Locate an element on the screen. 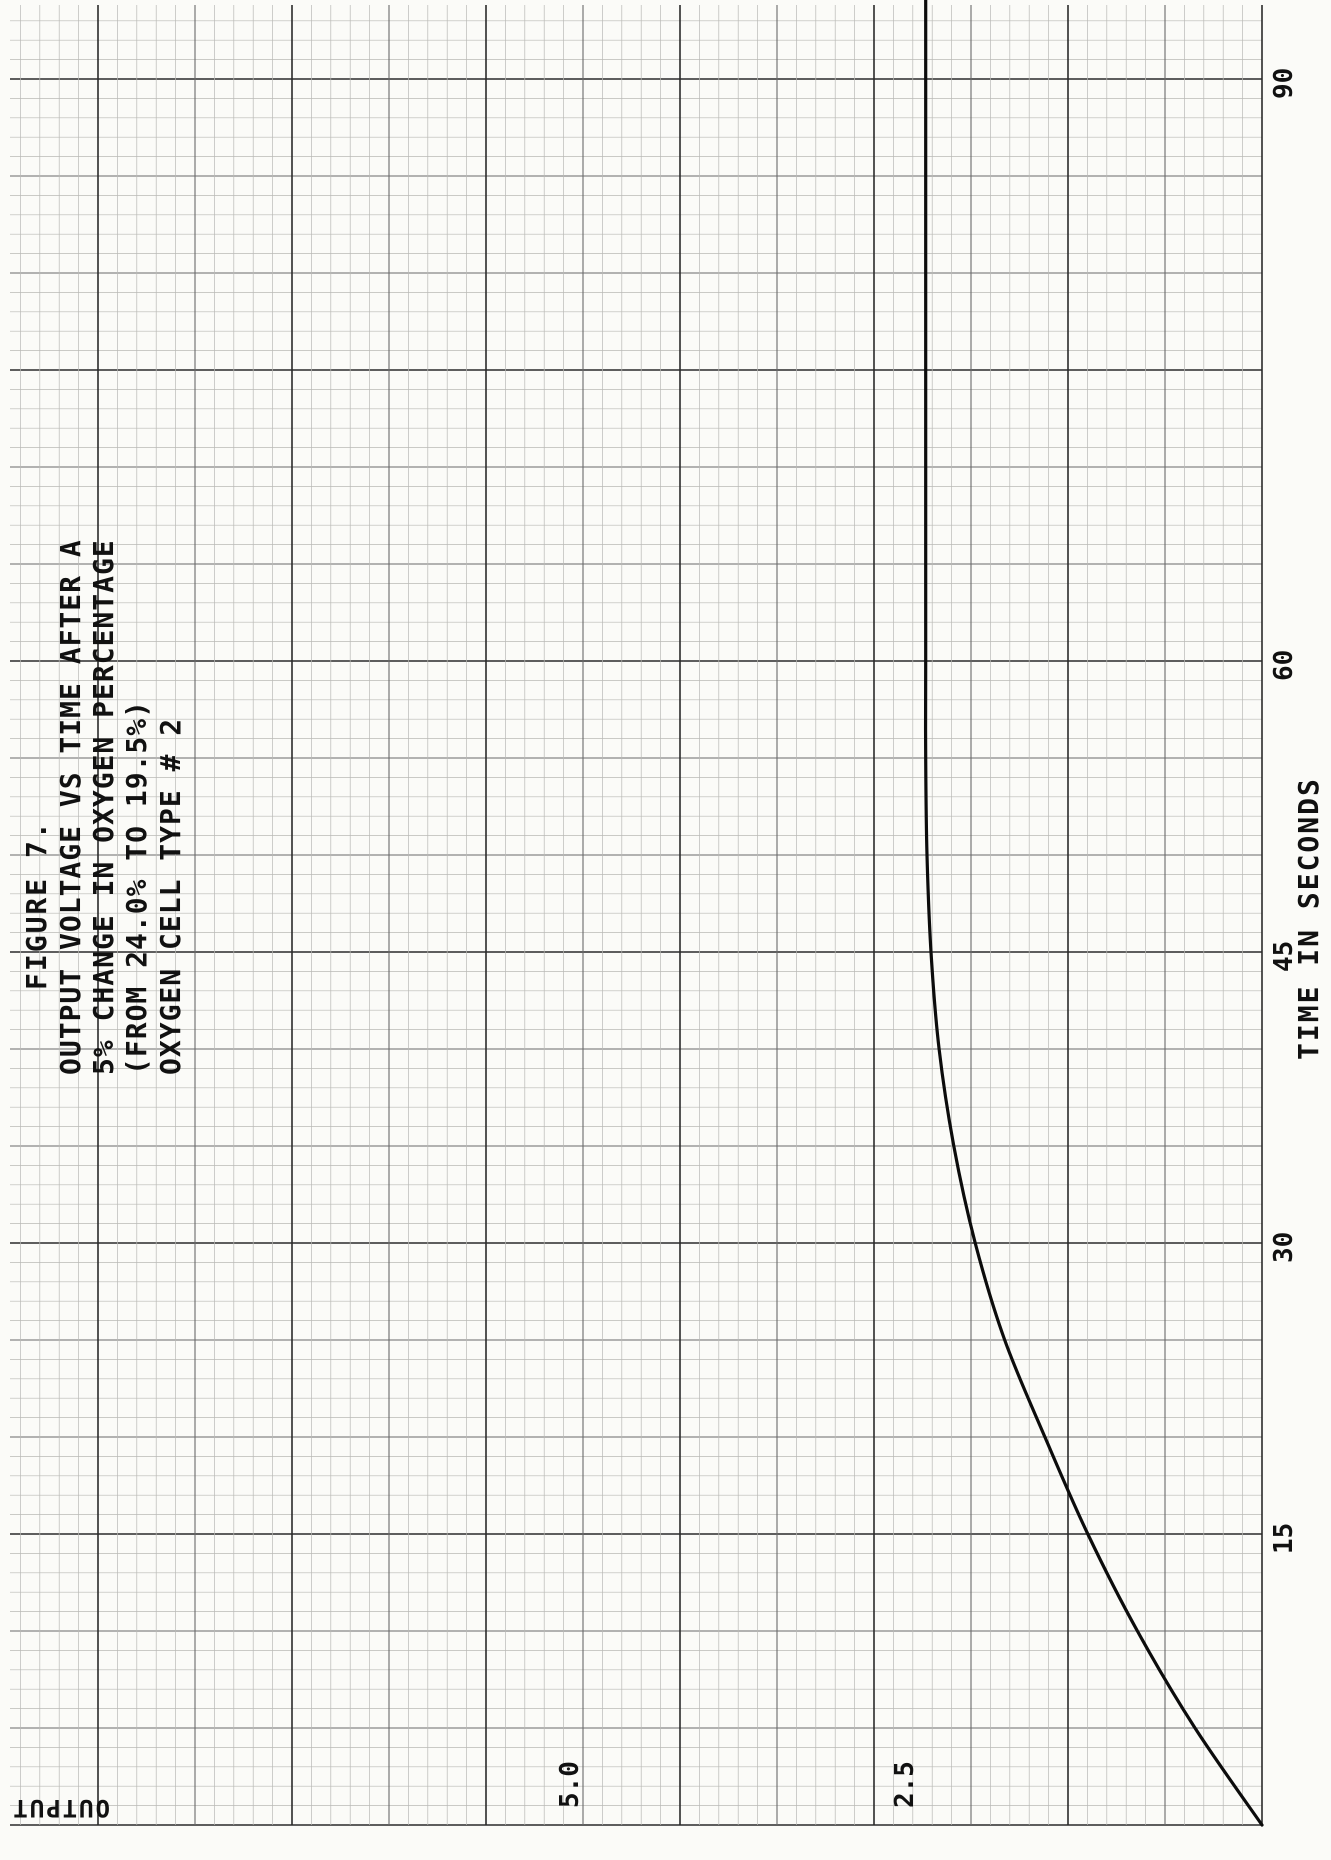 The width and height of the screenshot is (1331, 1860). title-line-4: (FROM 24.0% TO 19.5%) is located at coordinates (136, 887).